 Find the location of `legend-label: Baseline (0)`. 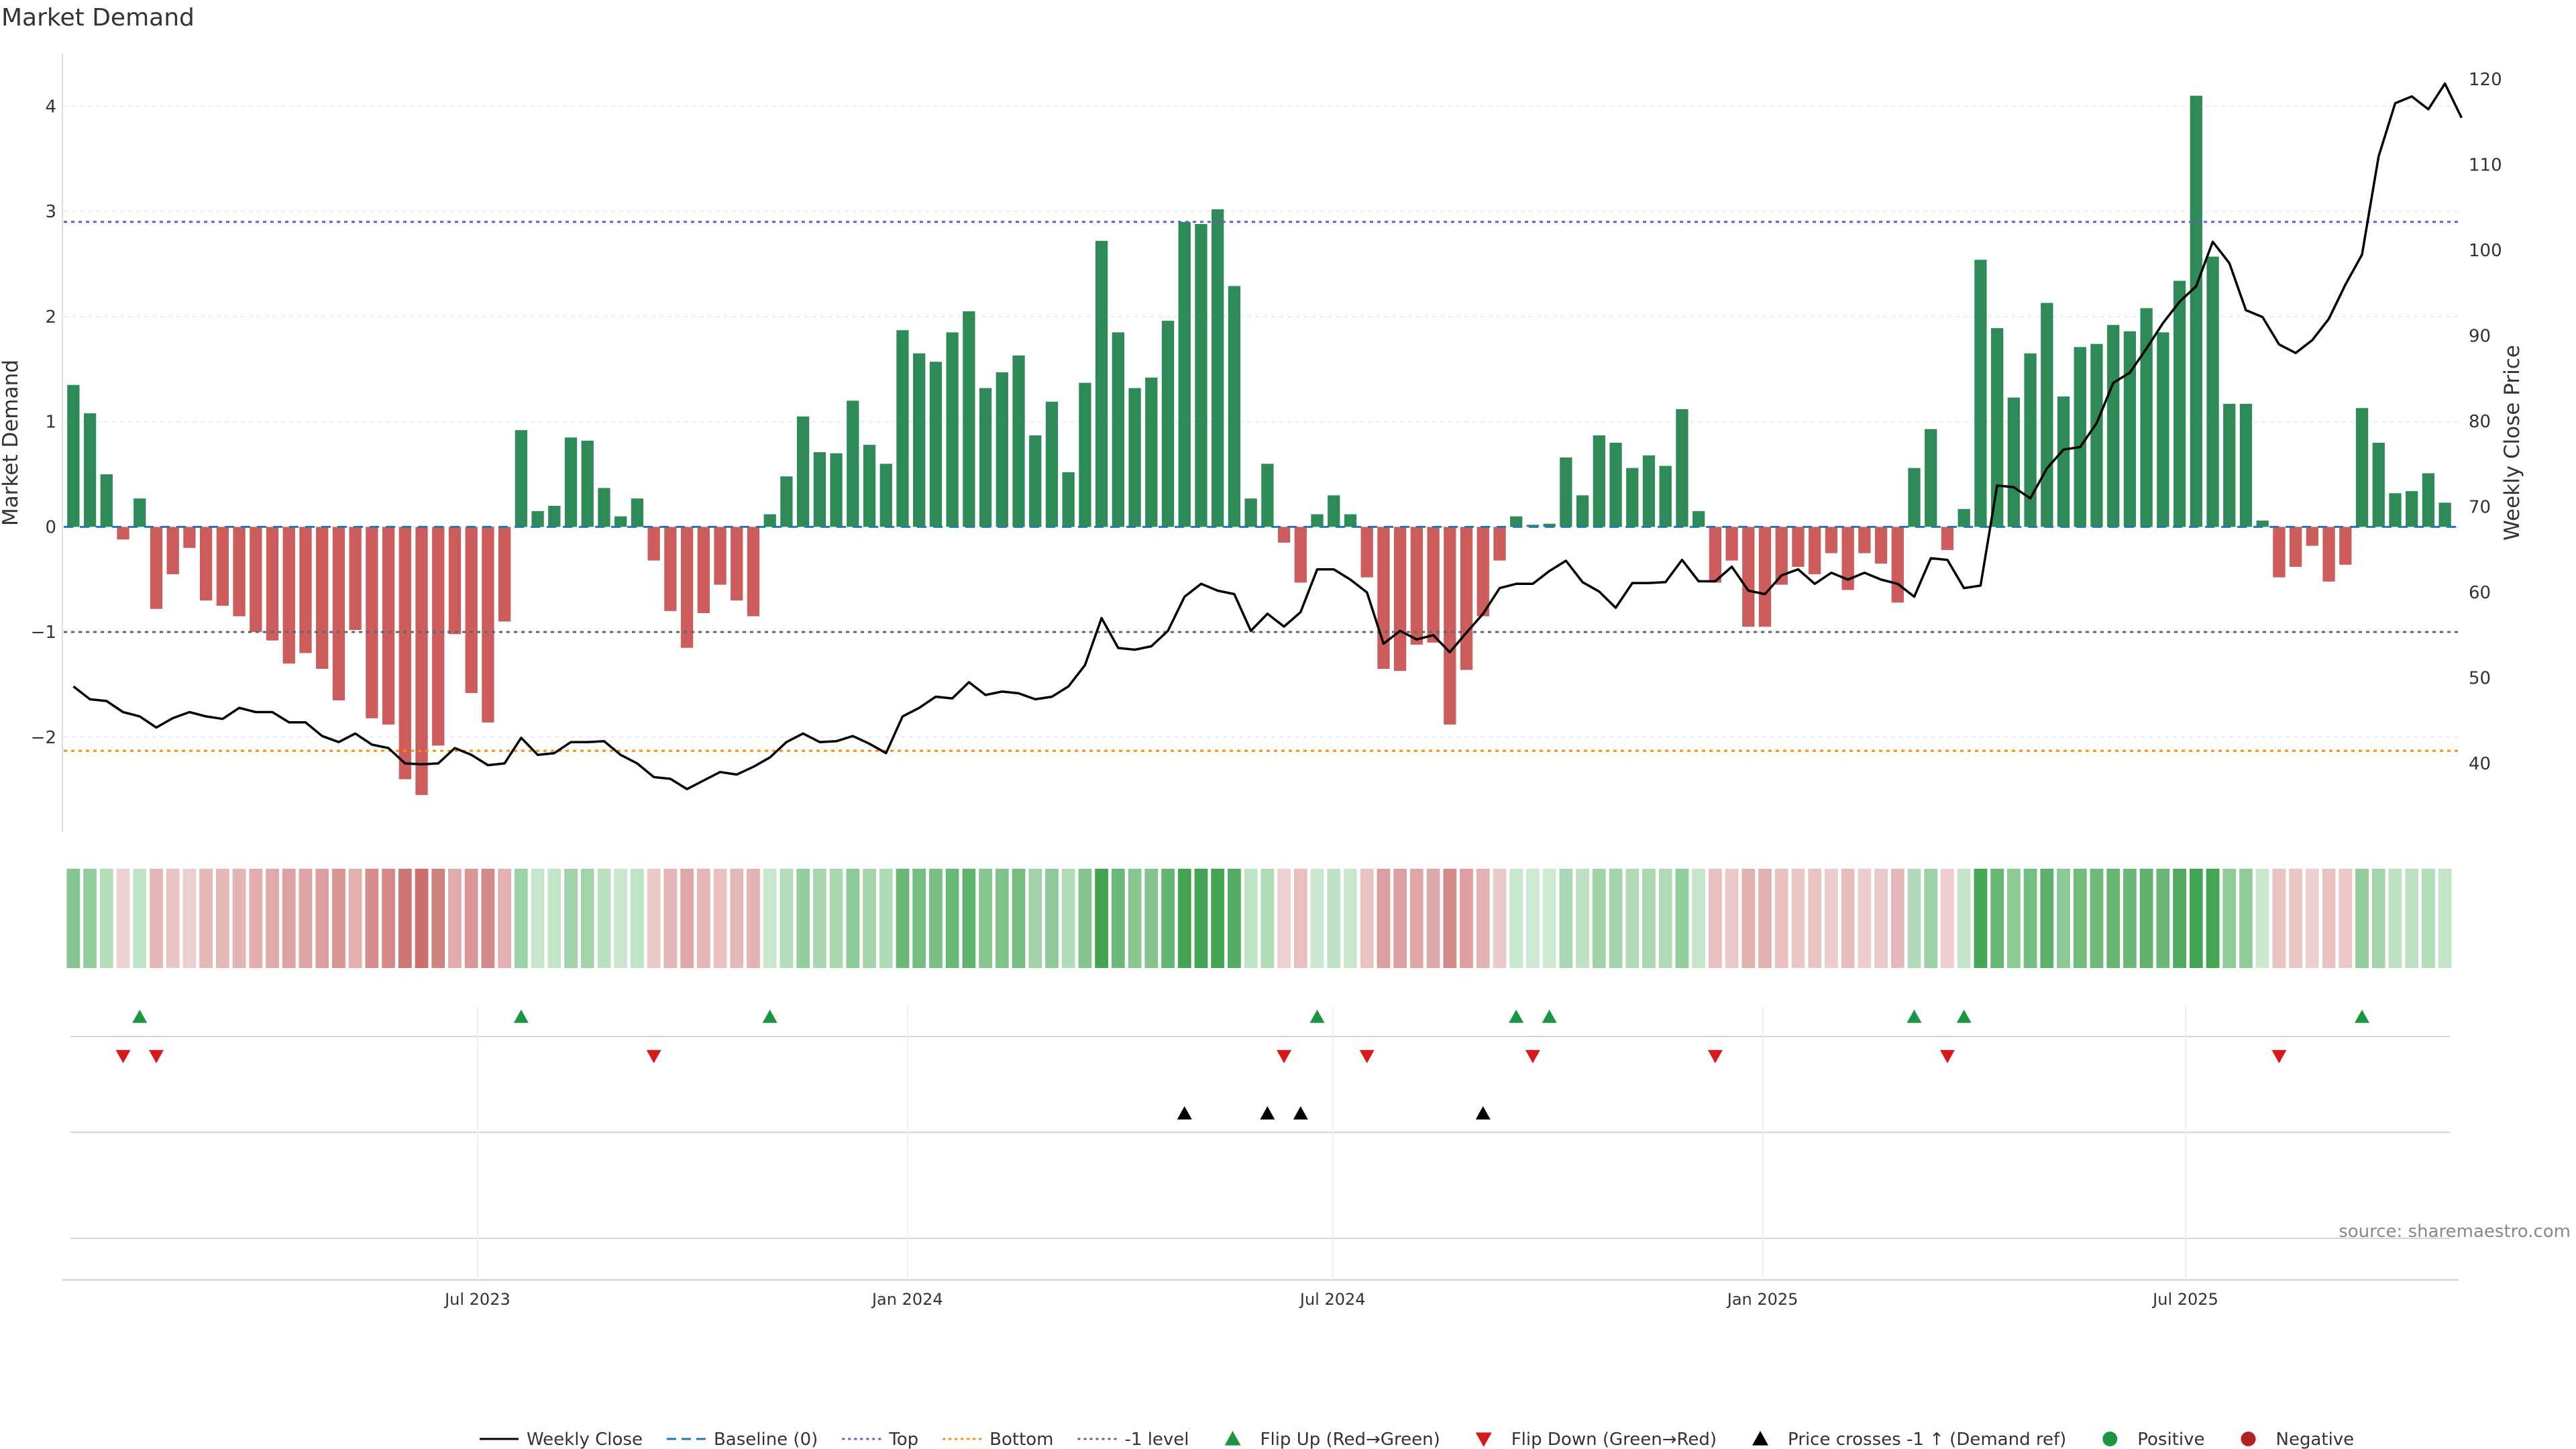

legend-label: Baseline (0) is located at coordinates (766, 1439).